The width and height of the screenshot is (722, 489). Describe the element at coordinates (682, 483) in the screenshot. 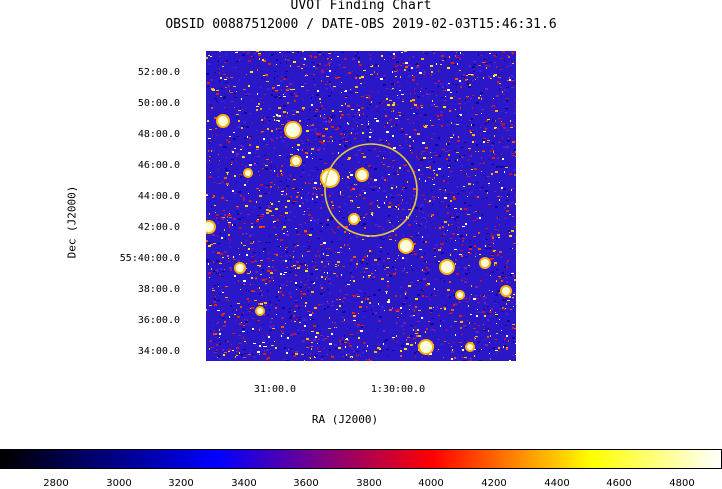

I see `colorbar-tick-label: 4800` at that location.